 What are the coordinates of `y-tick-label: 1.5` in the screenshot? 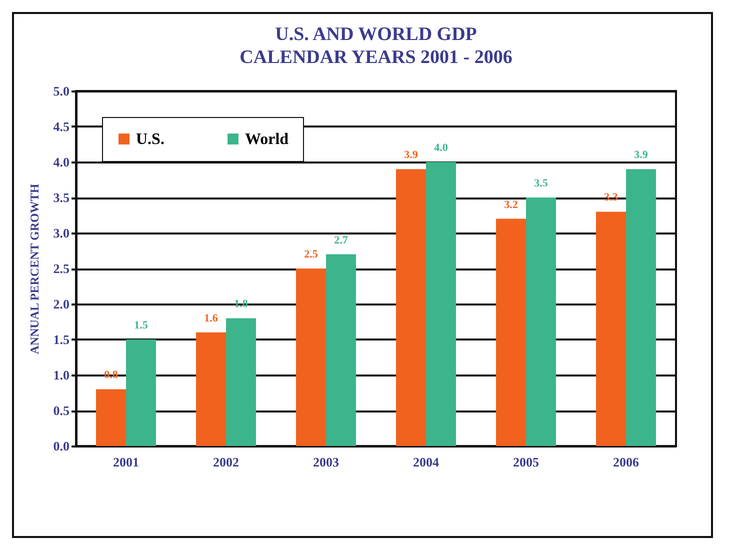 It's located at (61, 339).